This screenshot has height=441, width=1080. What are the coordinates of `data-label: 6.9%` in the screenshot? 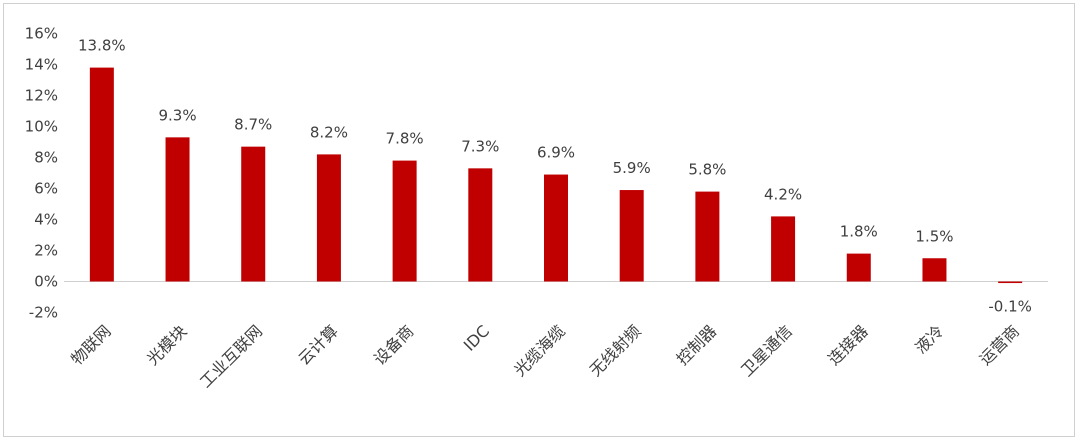 It's located at (556, 153).